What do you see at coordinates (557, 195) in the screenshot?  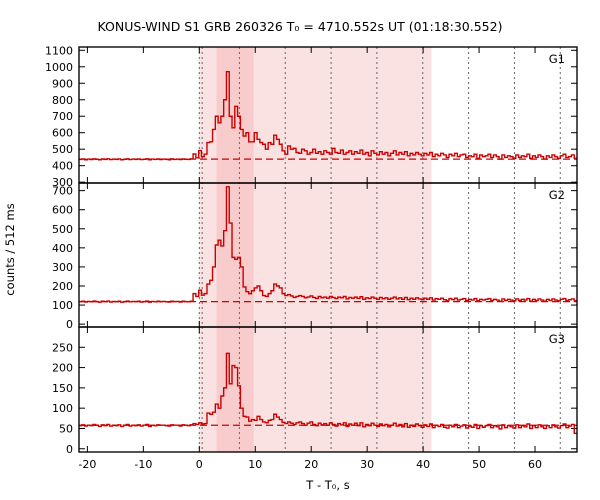 I see `panel-label-G2: G2` at bounding box center [557, 195].